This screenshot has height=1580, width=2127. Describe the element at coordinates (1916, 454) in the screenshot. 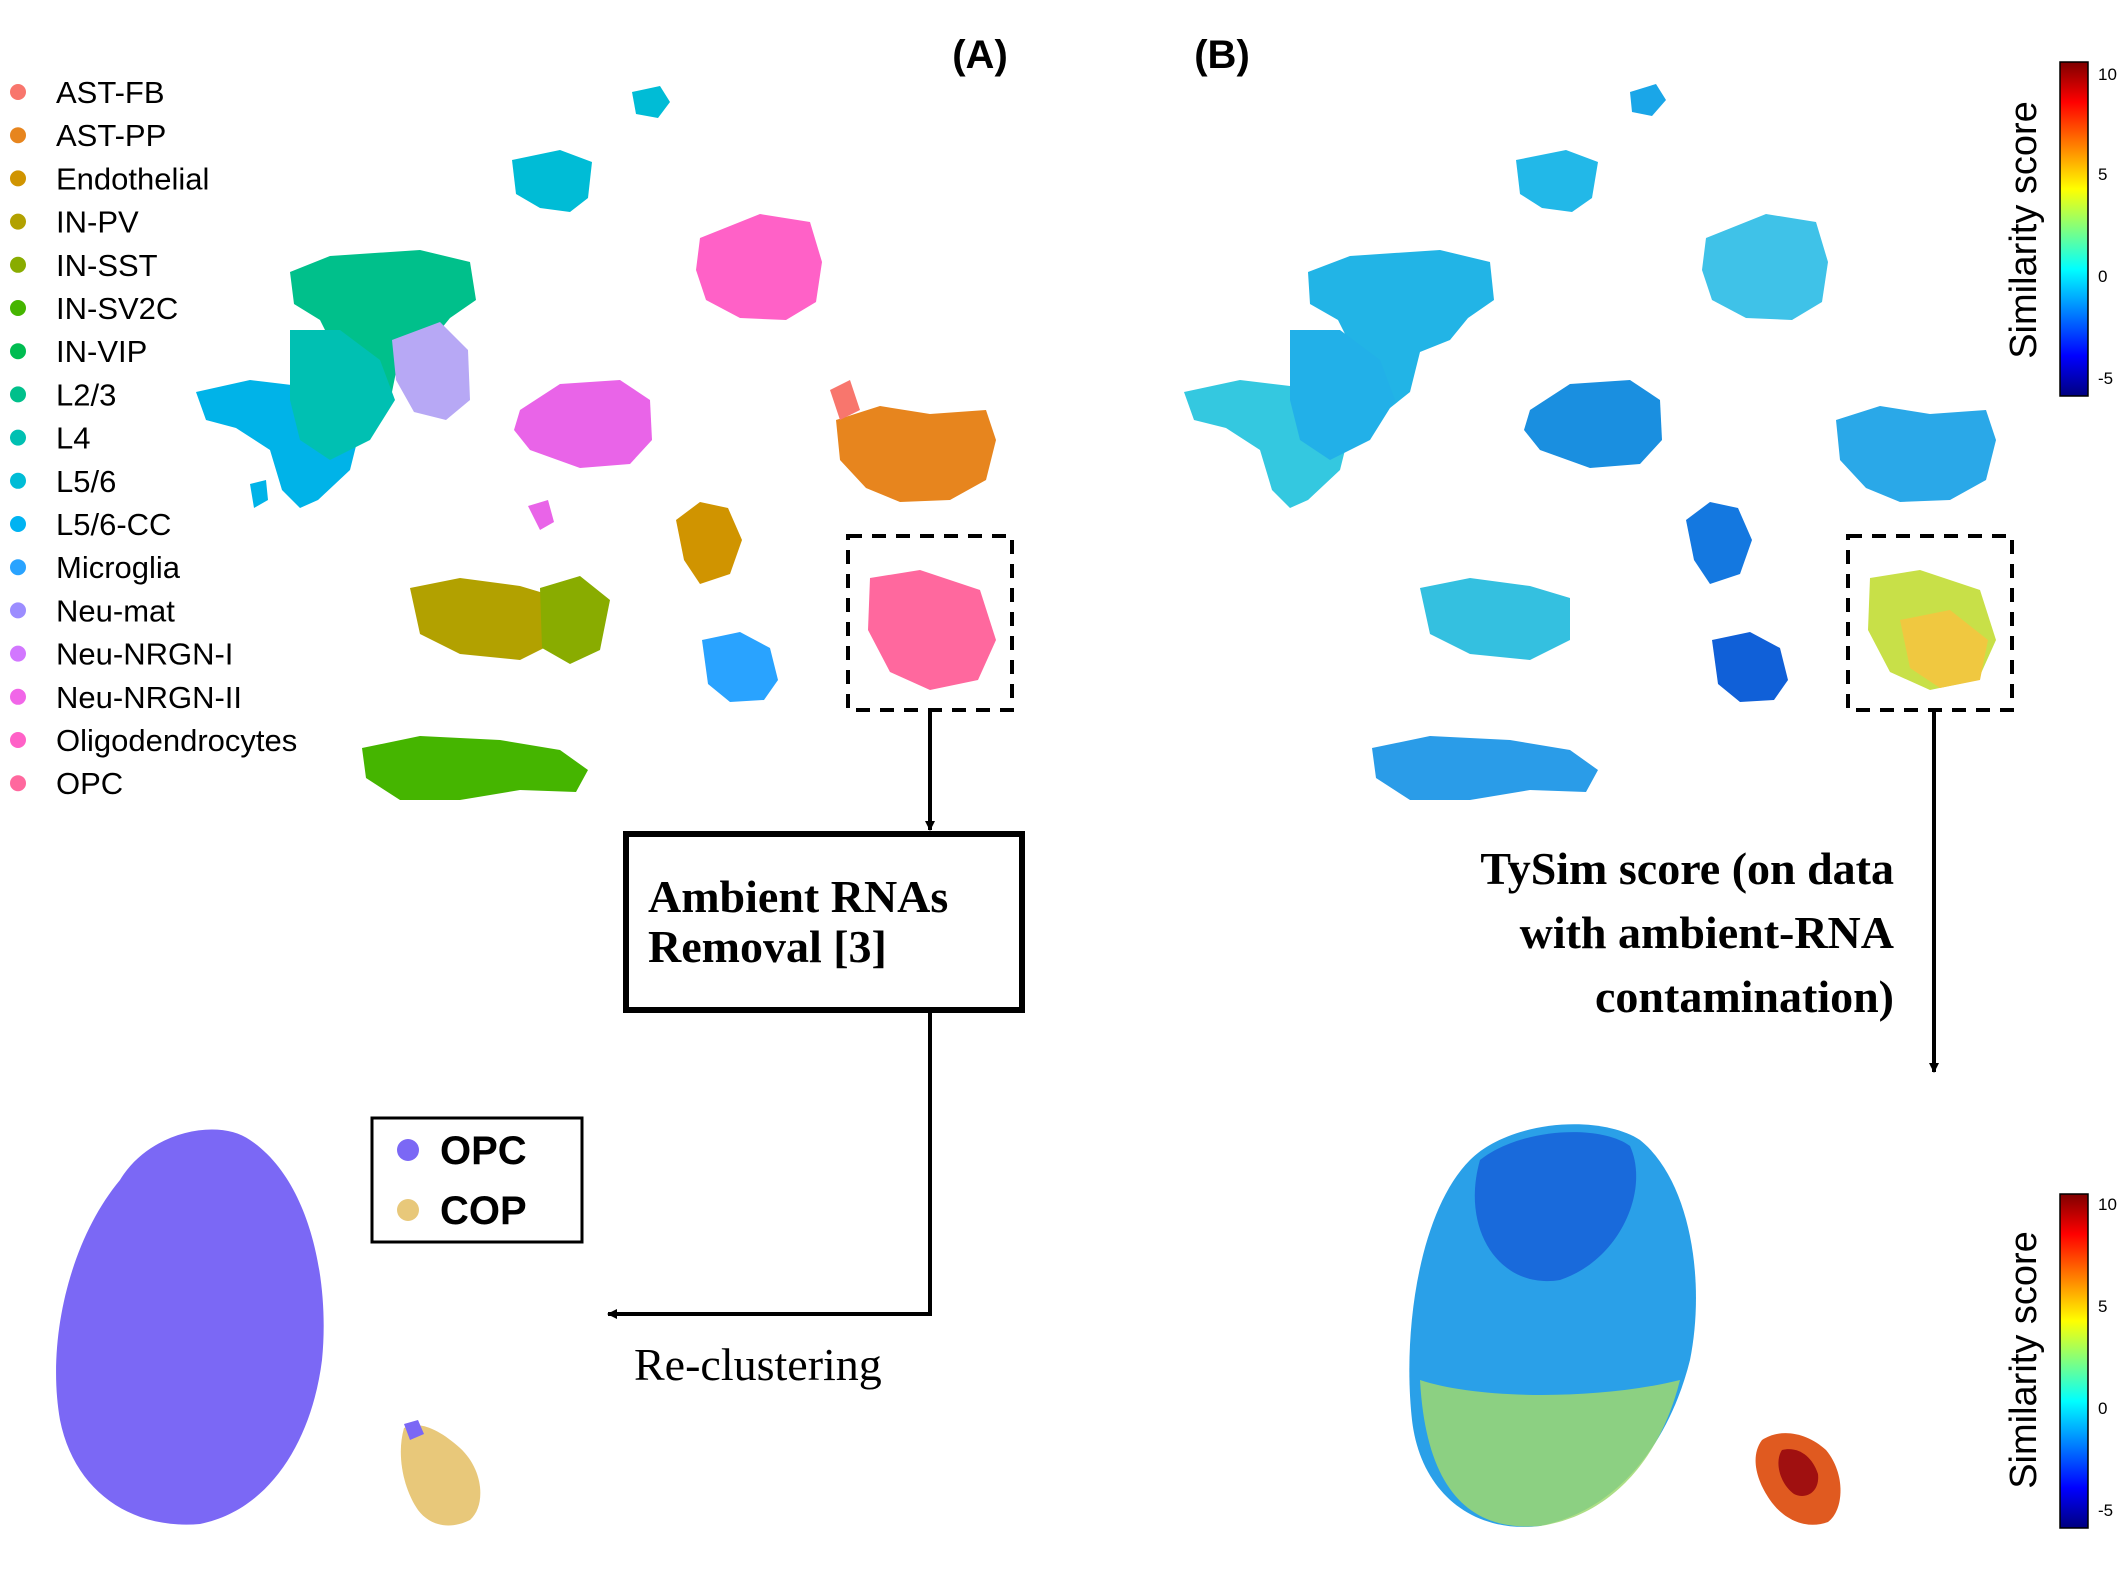

I see `cluster-astro-b` at that location.